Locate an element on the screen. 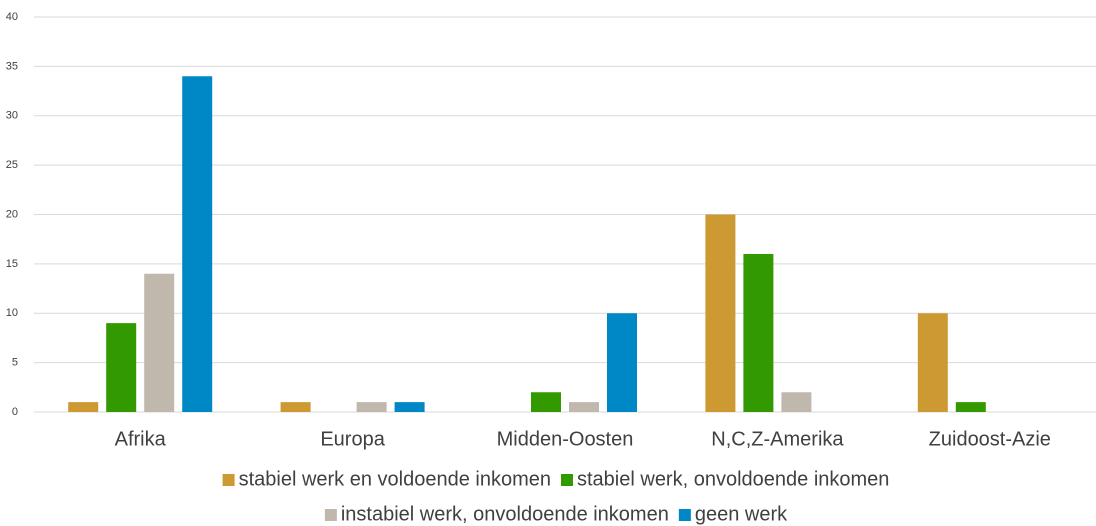  legend-label: stabiel werk en voldoende inkomen is located at coordinates (395, 479).